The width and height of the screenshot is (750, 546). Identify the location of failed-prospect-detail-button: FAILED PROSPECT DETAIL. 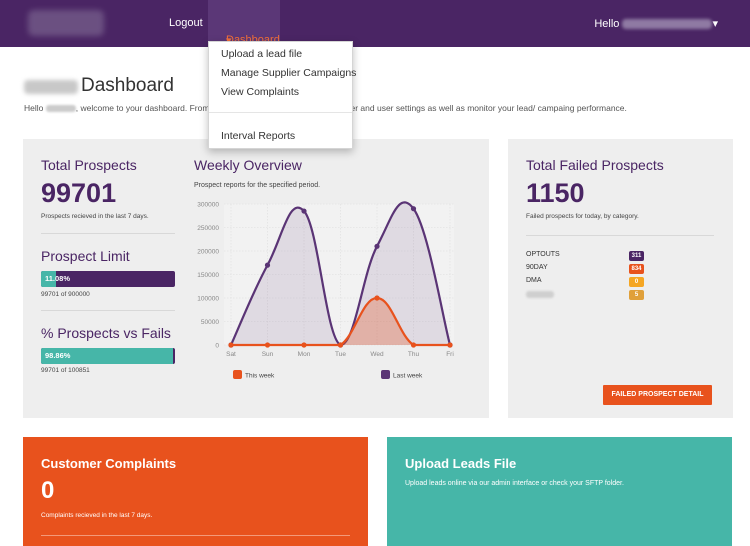
(657, 395).